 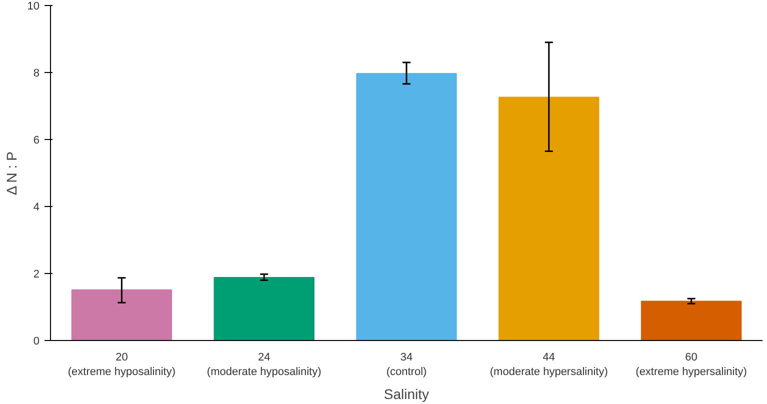 I want to click on x-tick-label: 44 (moderate hypersalinity), so click(x=549, y=365).